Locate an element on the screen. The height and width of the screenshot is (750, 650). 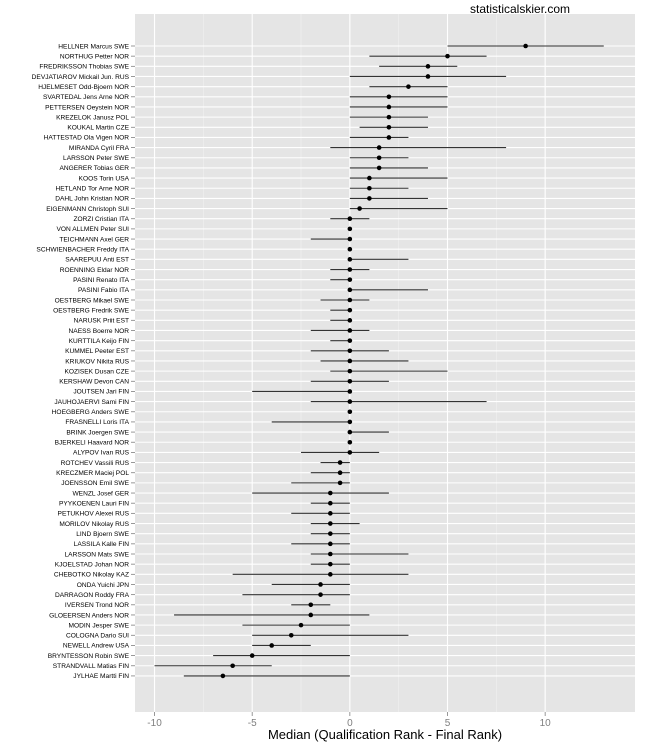
y-tick-label: NARUSK Priit EST is located at coordinates (101, 321).